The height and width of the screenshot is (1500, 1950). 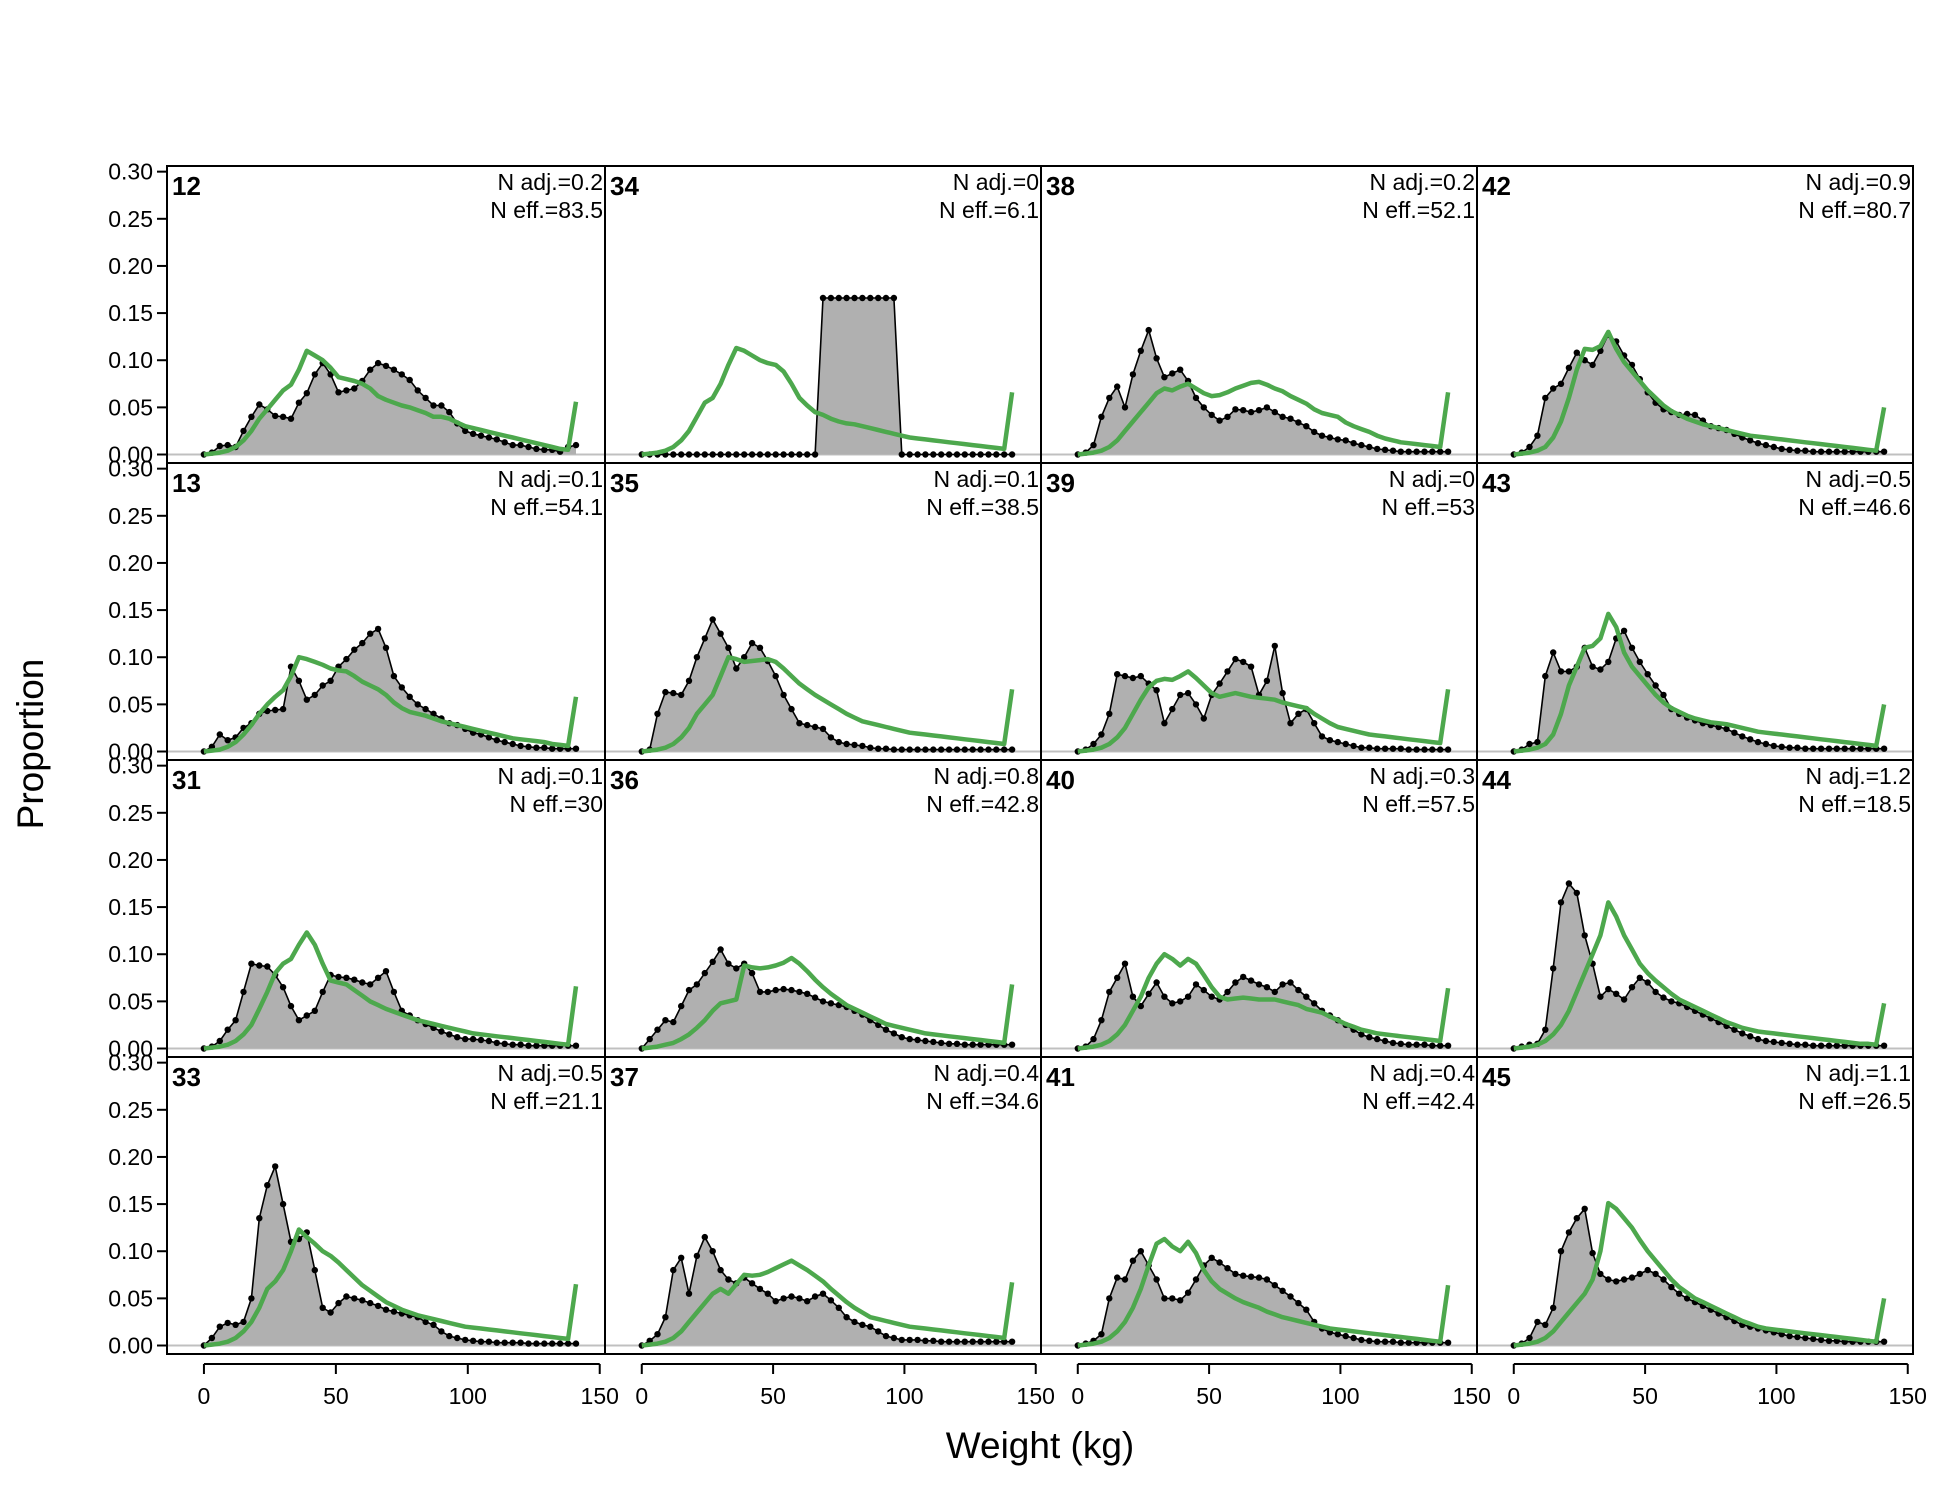 What do you see at coordinates (408, 1386) in the screenshot?
I see `x-axis-col-1: 0 50 100 150` at bounding box center [408, 1386].